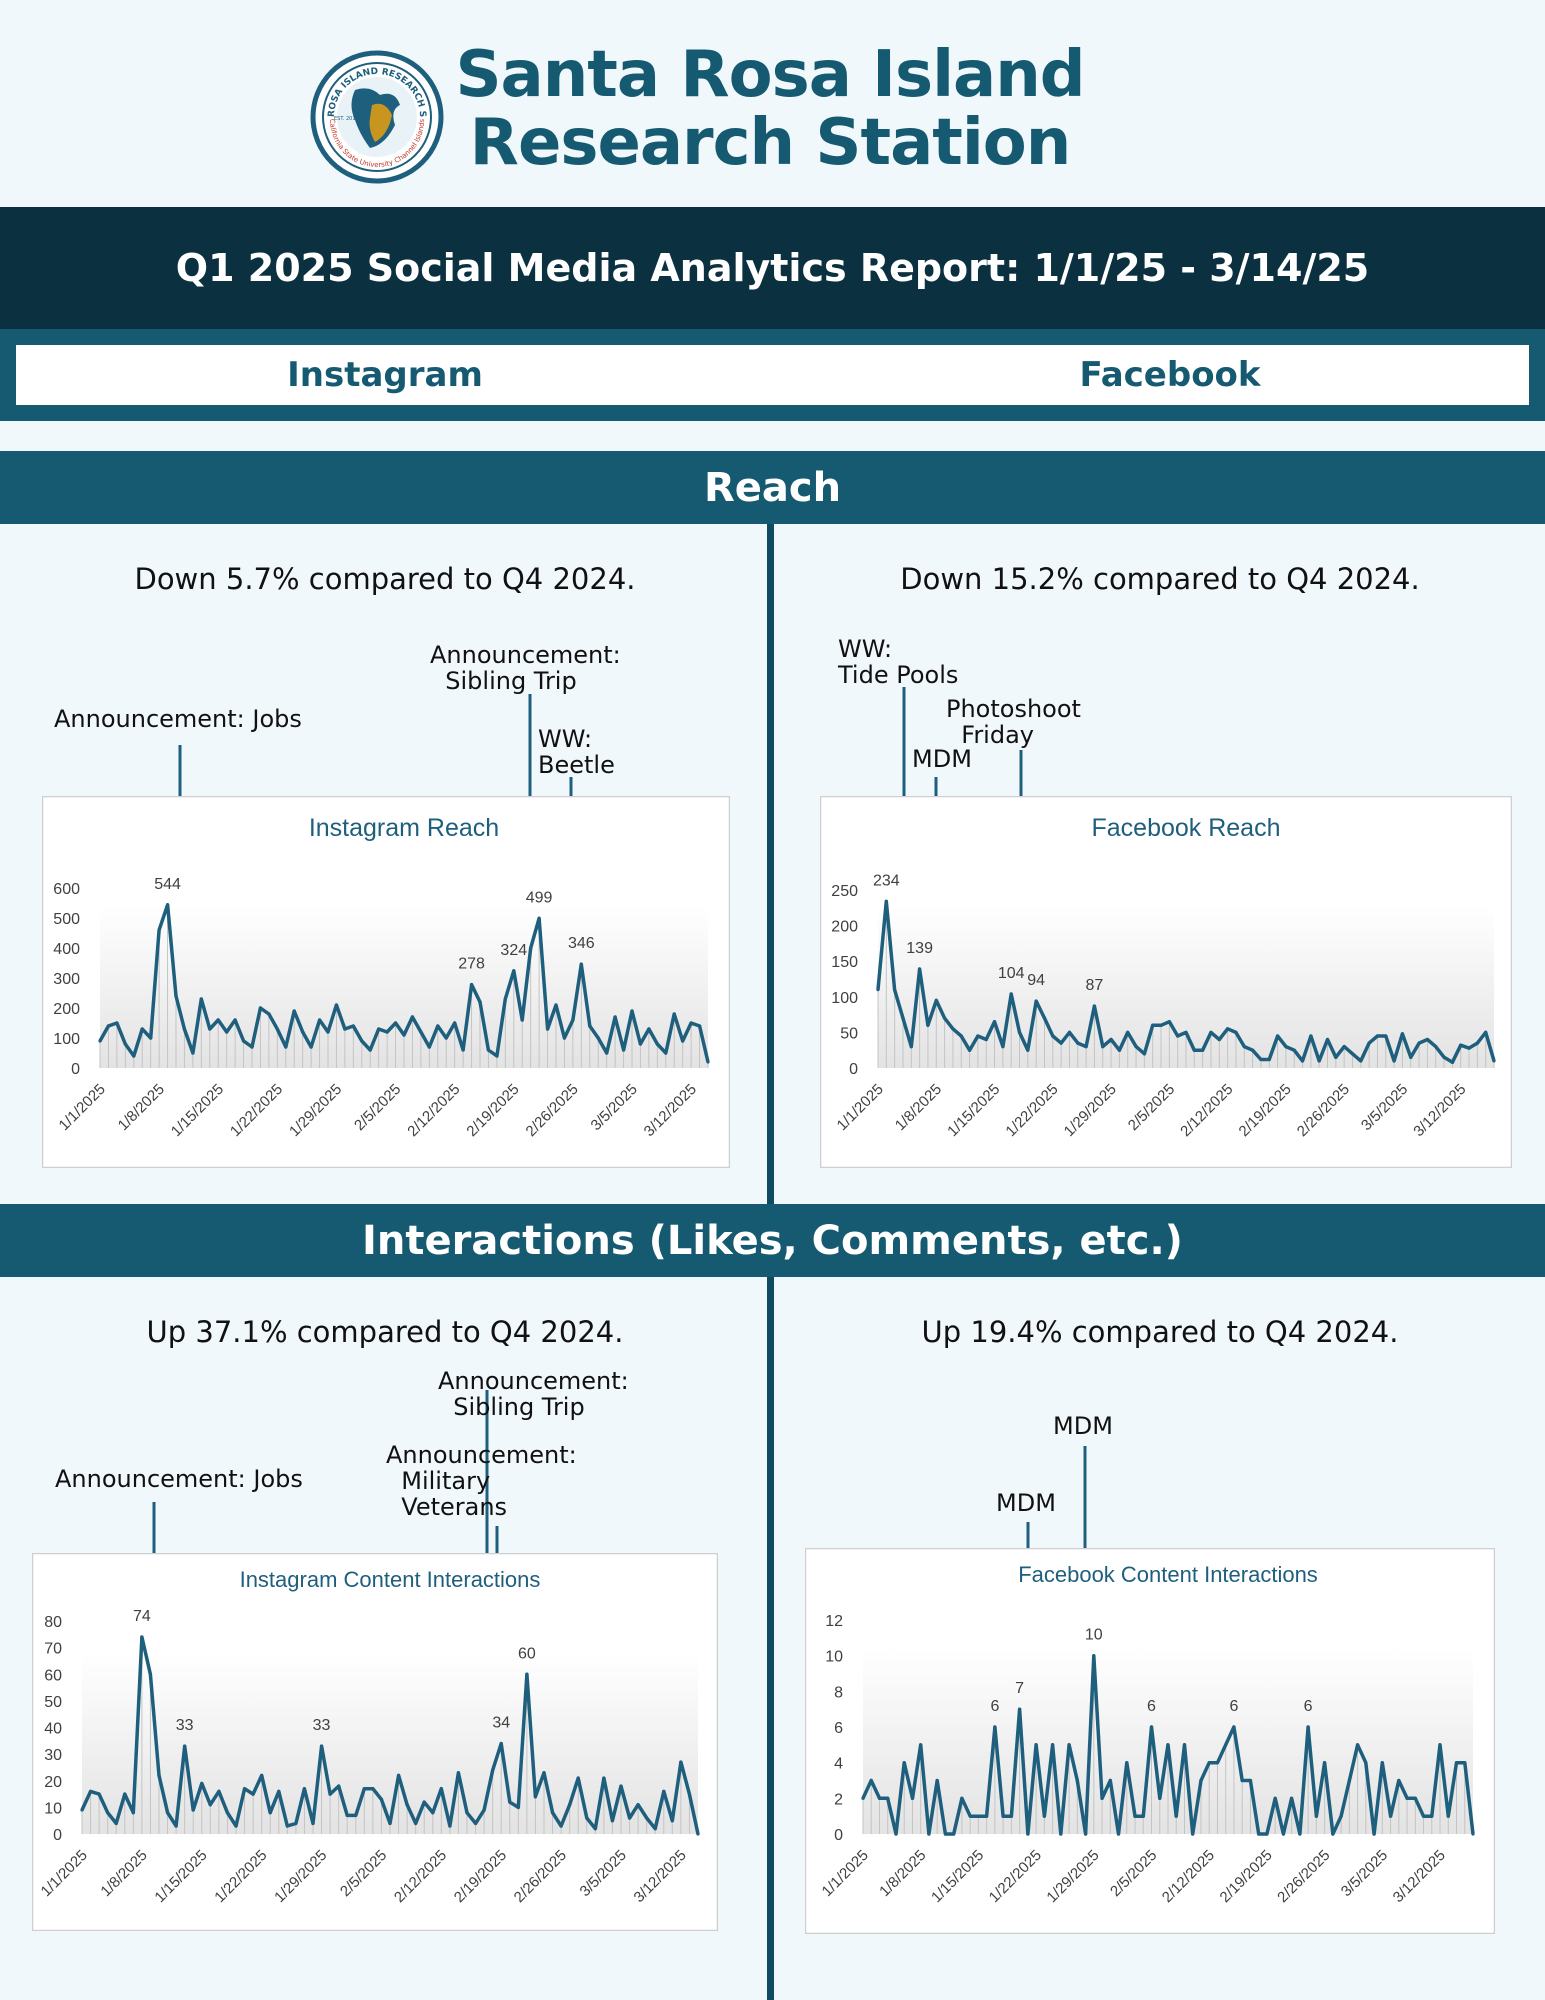  What do you see at coordinates (834, 1657) in the screenshot?
I see `y-tick-label: 10` at bounding box center [834, 1657].